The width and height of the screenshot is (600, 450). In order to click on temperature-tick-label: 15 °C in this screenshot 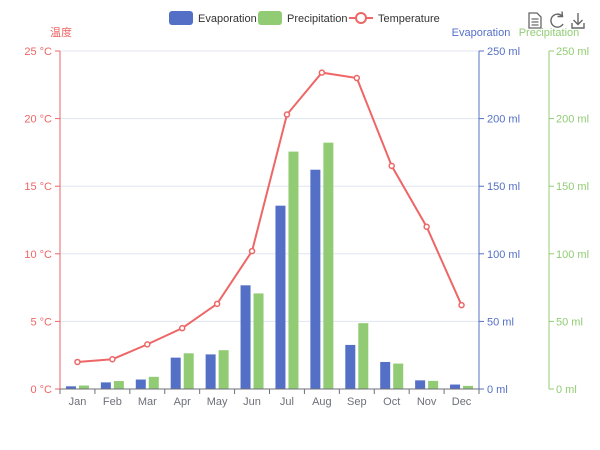, I will do `click(38, 187)`.